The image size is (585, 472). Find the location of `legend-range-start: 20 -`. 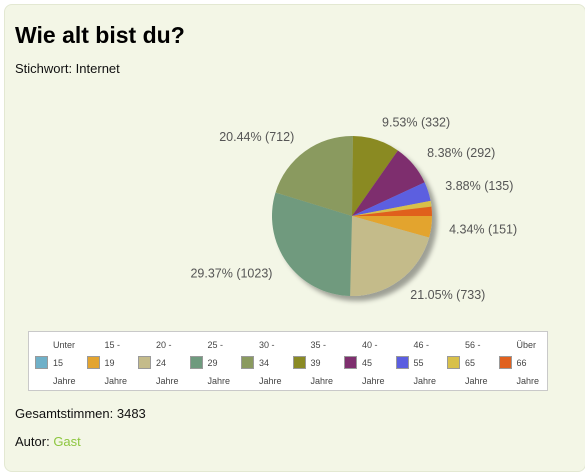

legend-range-start: 20 - is located at coordinates (164, 345).